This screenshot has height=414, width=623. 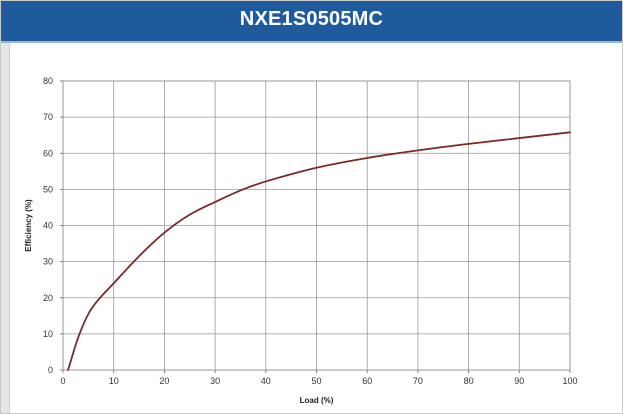 What do you see at coordinates (317, 400) in the screenshot?
I see `x-axis-label: Load (%)` at bounding box center [317, 400].